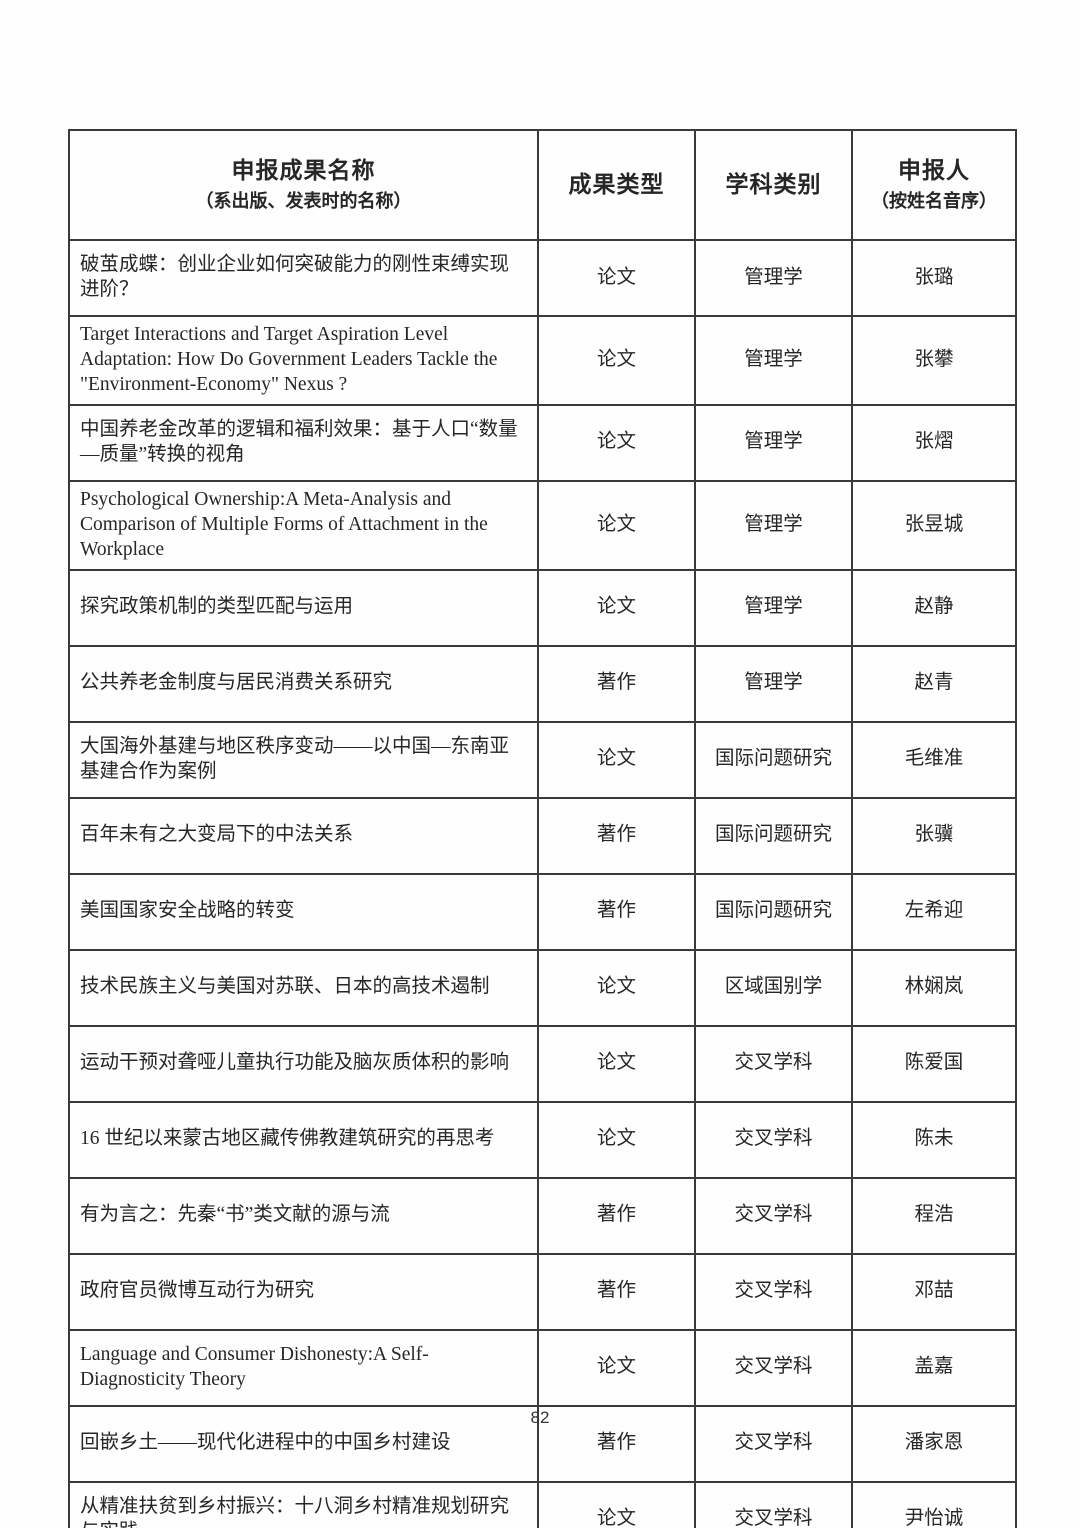  Describe the element at coordinates (303, 1504) in the screenshot. I see `result-name-cell: 从精准扶贫到乡村振兴：十八洞乡村精准规划研究与实践` at that location.